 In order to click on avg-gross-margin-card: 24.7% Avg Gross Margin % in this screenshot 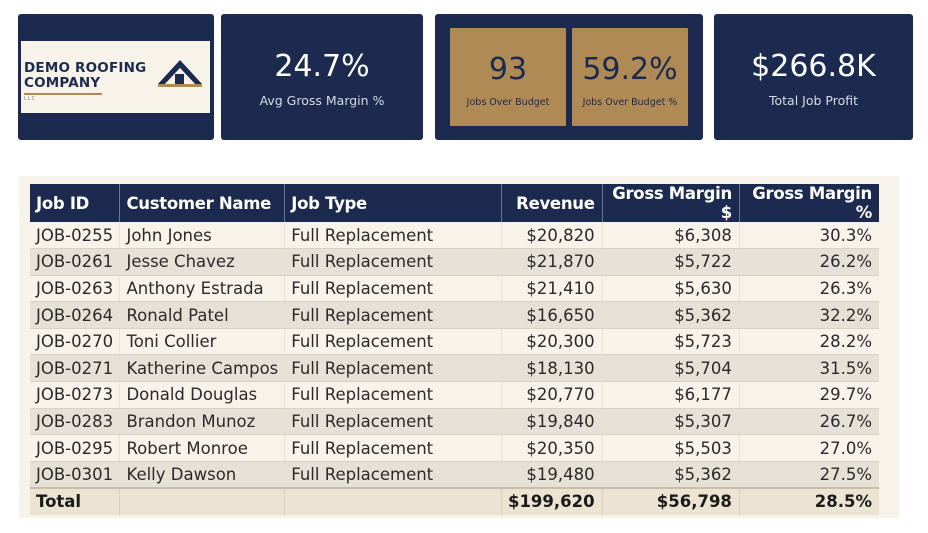, I will do `click(322, 77)`.